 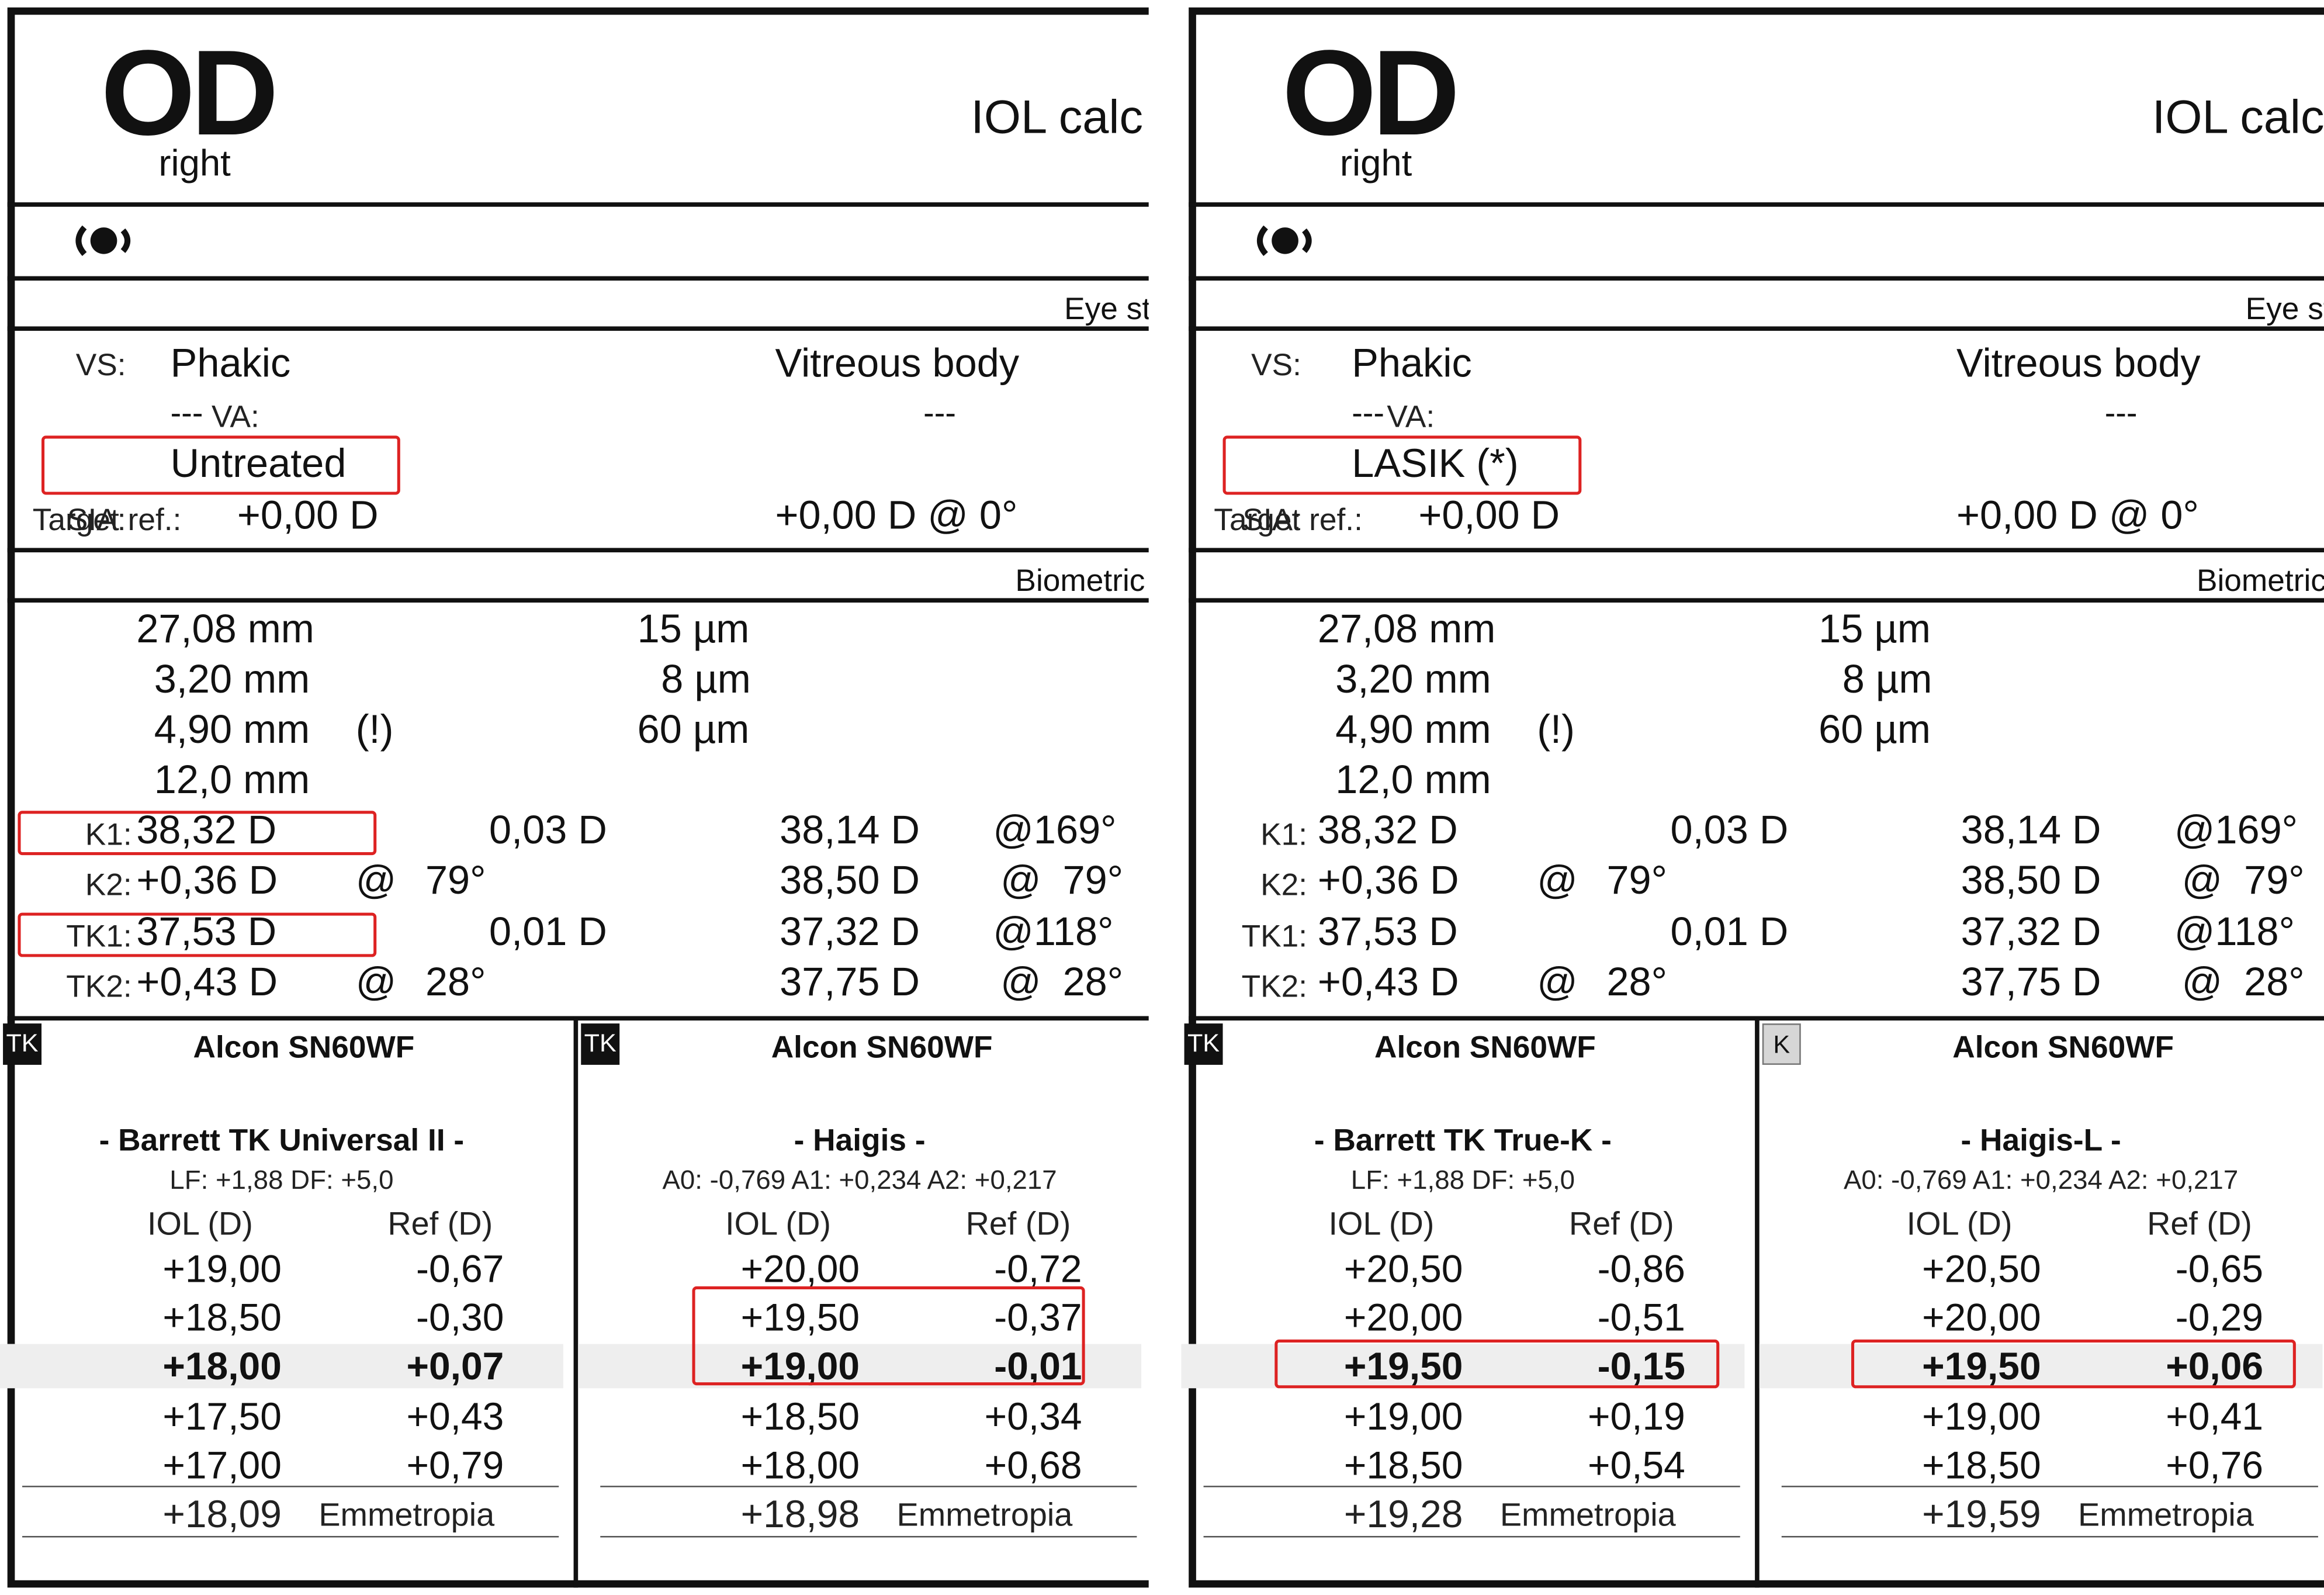 I want to click on column-divider, so click(x=1757, y=1302).